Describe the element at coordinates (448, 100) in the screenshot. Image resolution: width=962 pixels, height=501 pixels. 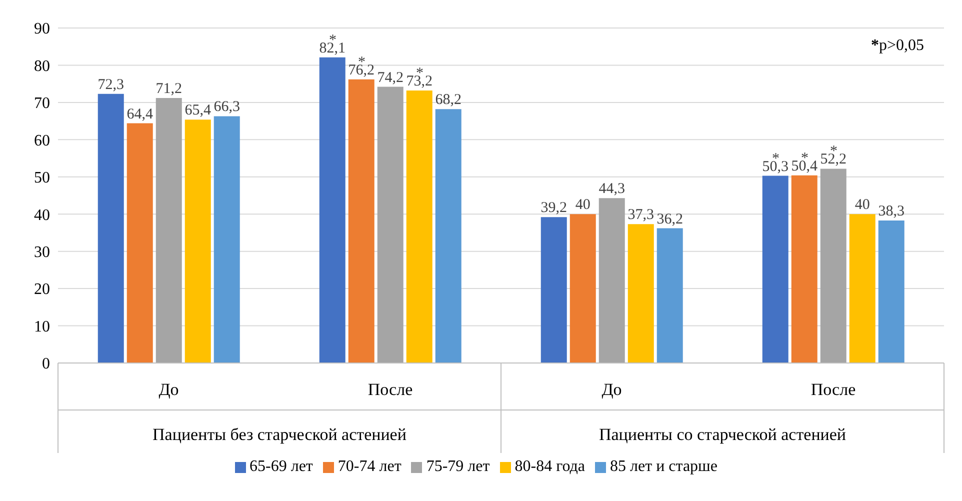
I see `data-label: 68,2` at that location.